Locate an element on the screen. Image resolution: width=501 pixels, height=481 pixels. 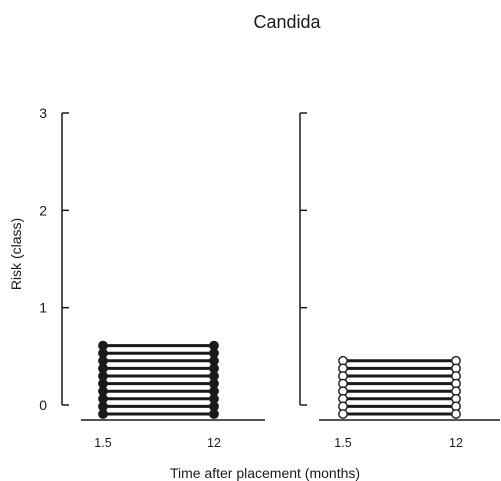
chart-title: Candida is located at coordinates (287, 22).